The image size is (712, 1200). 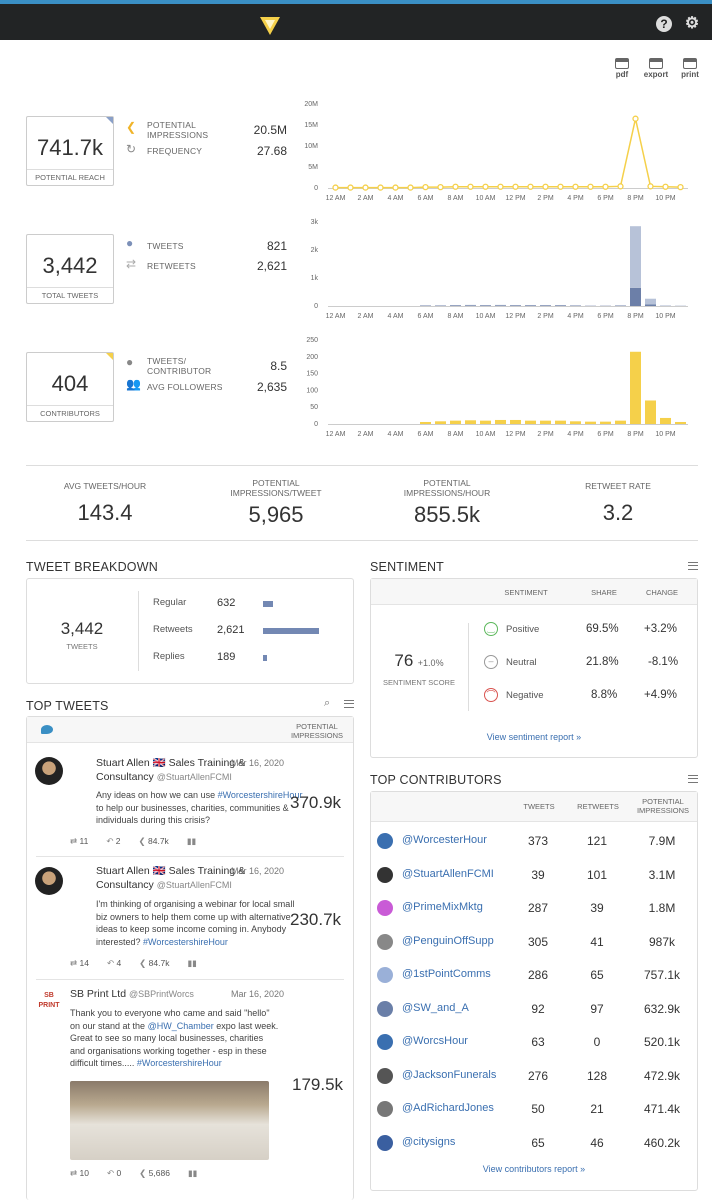 I want to click on contributor-row: @PenguinOffSupp 305 41 987k, so click(x=534, y=941).